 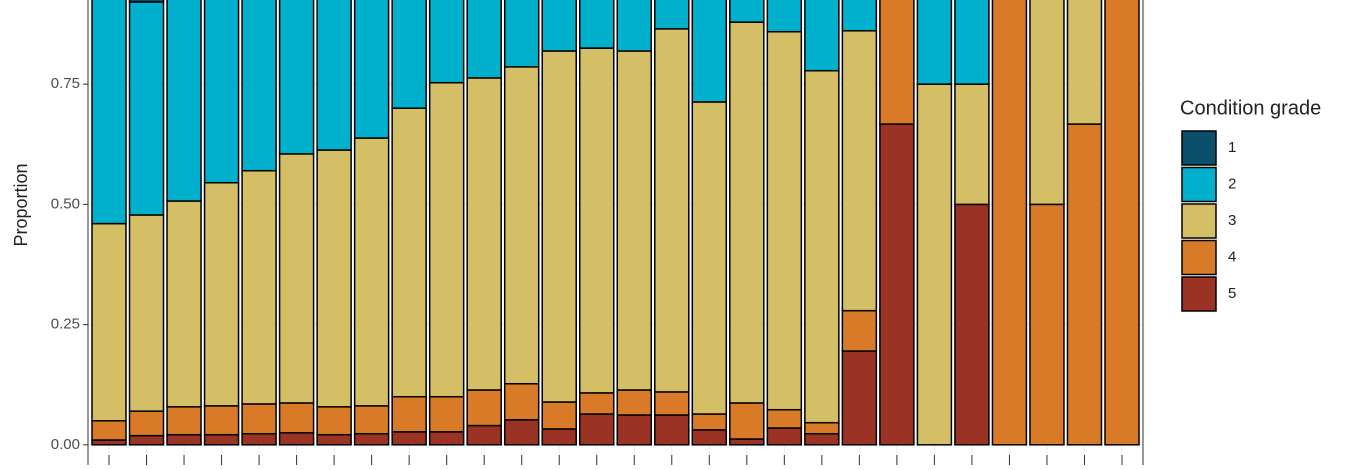 What do you see at coordinates (65, 83) in the screenshot?
I see `y-tick-label: 0.75` at bounding box center [65, 83].